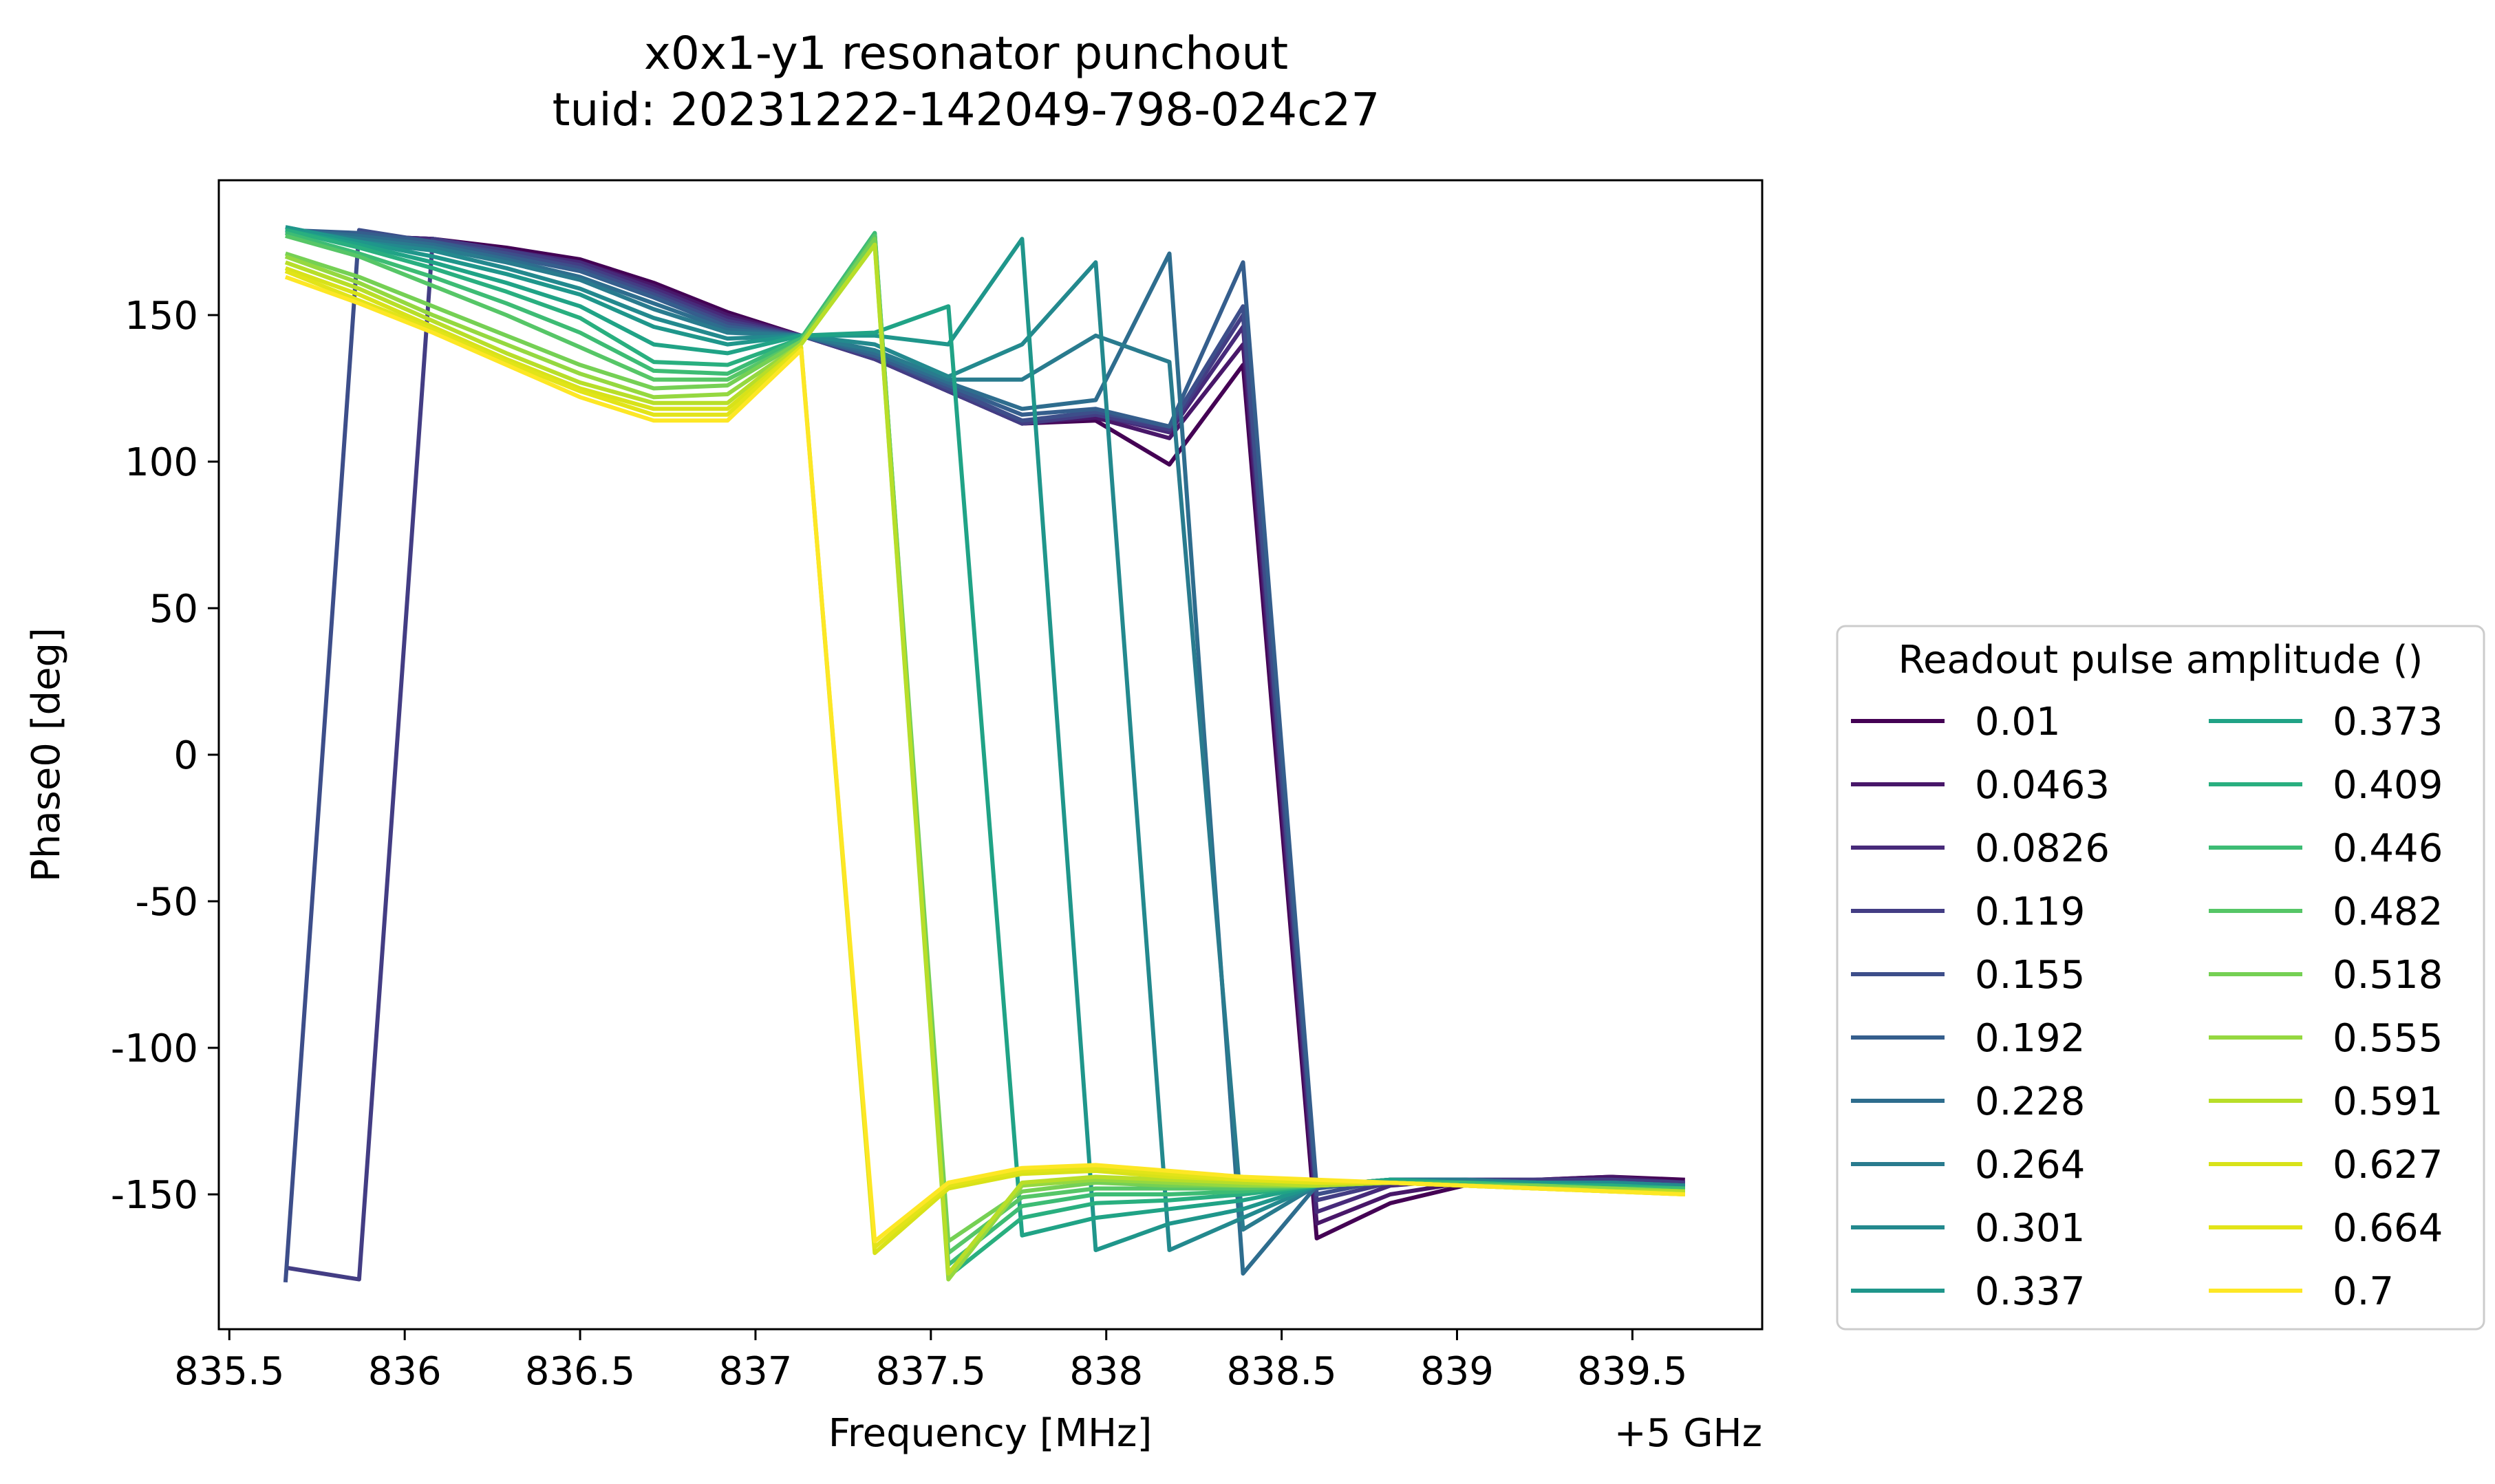  I want to click on x-tick-label: 836.5, so click(580, 1371).